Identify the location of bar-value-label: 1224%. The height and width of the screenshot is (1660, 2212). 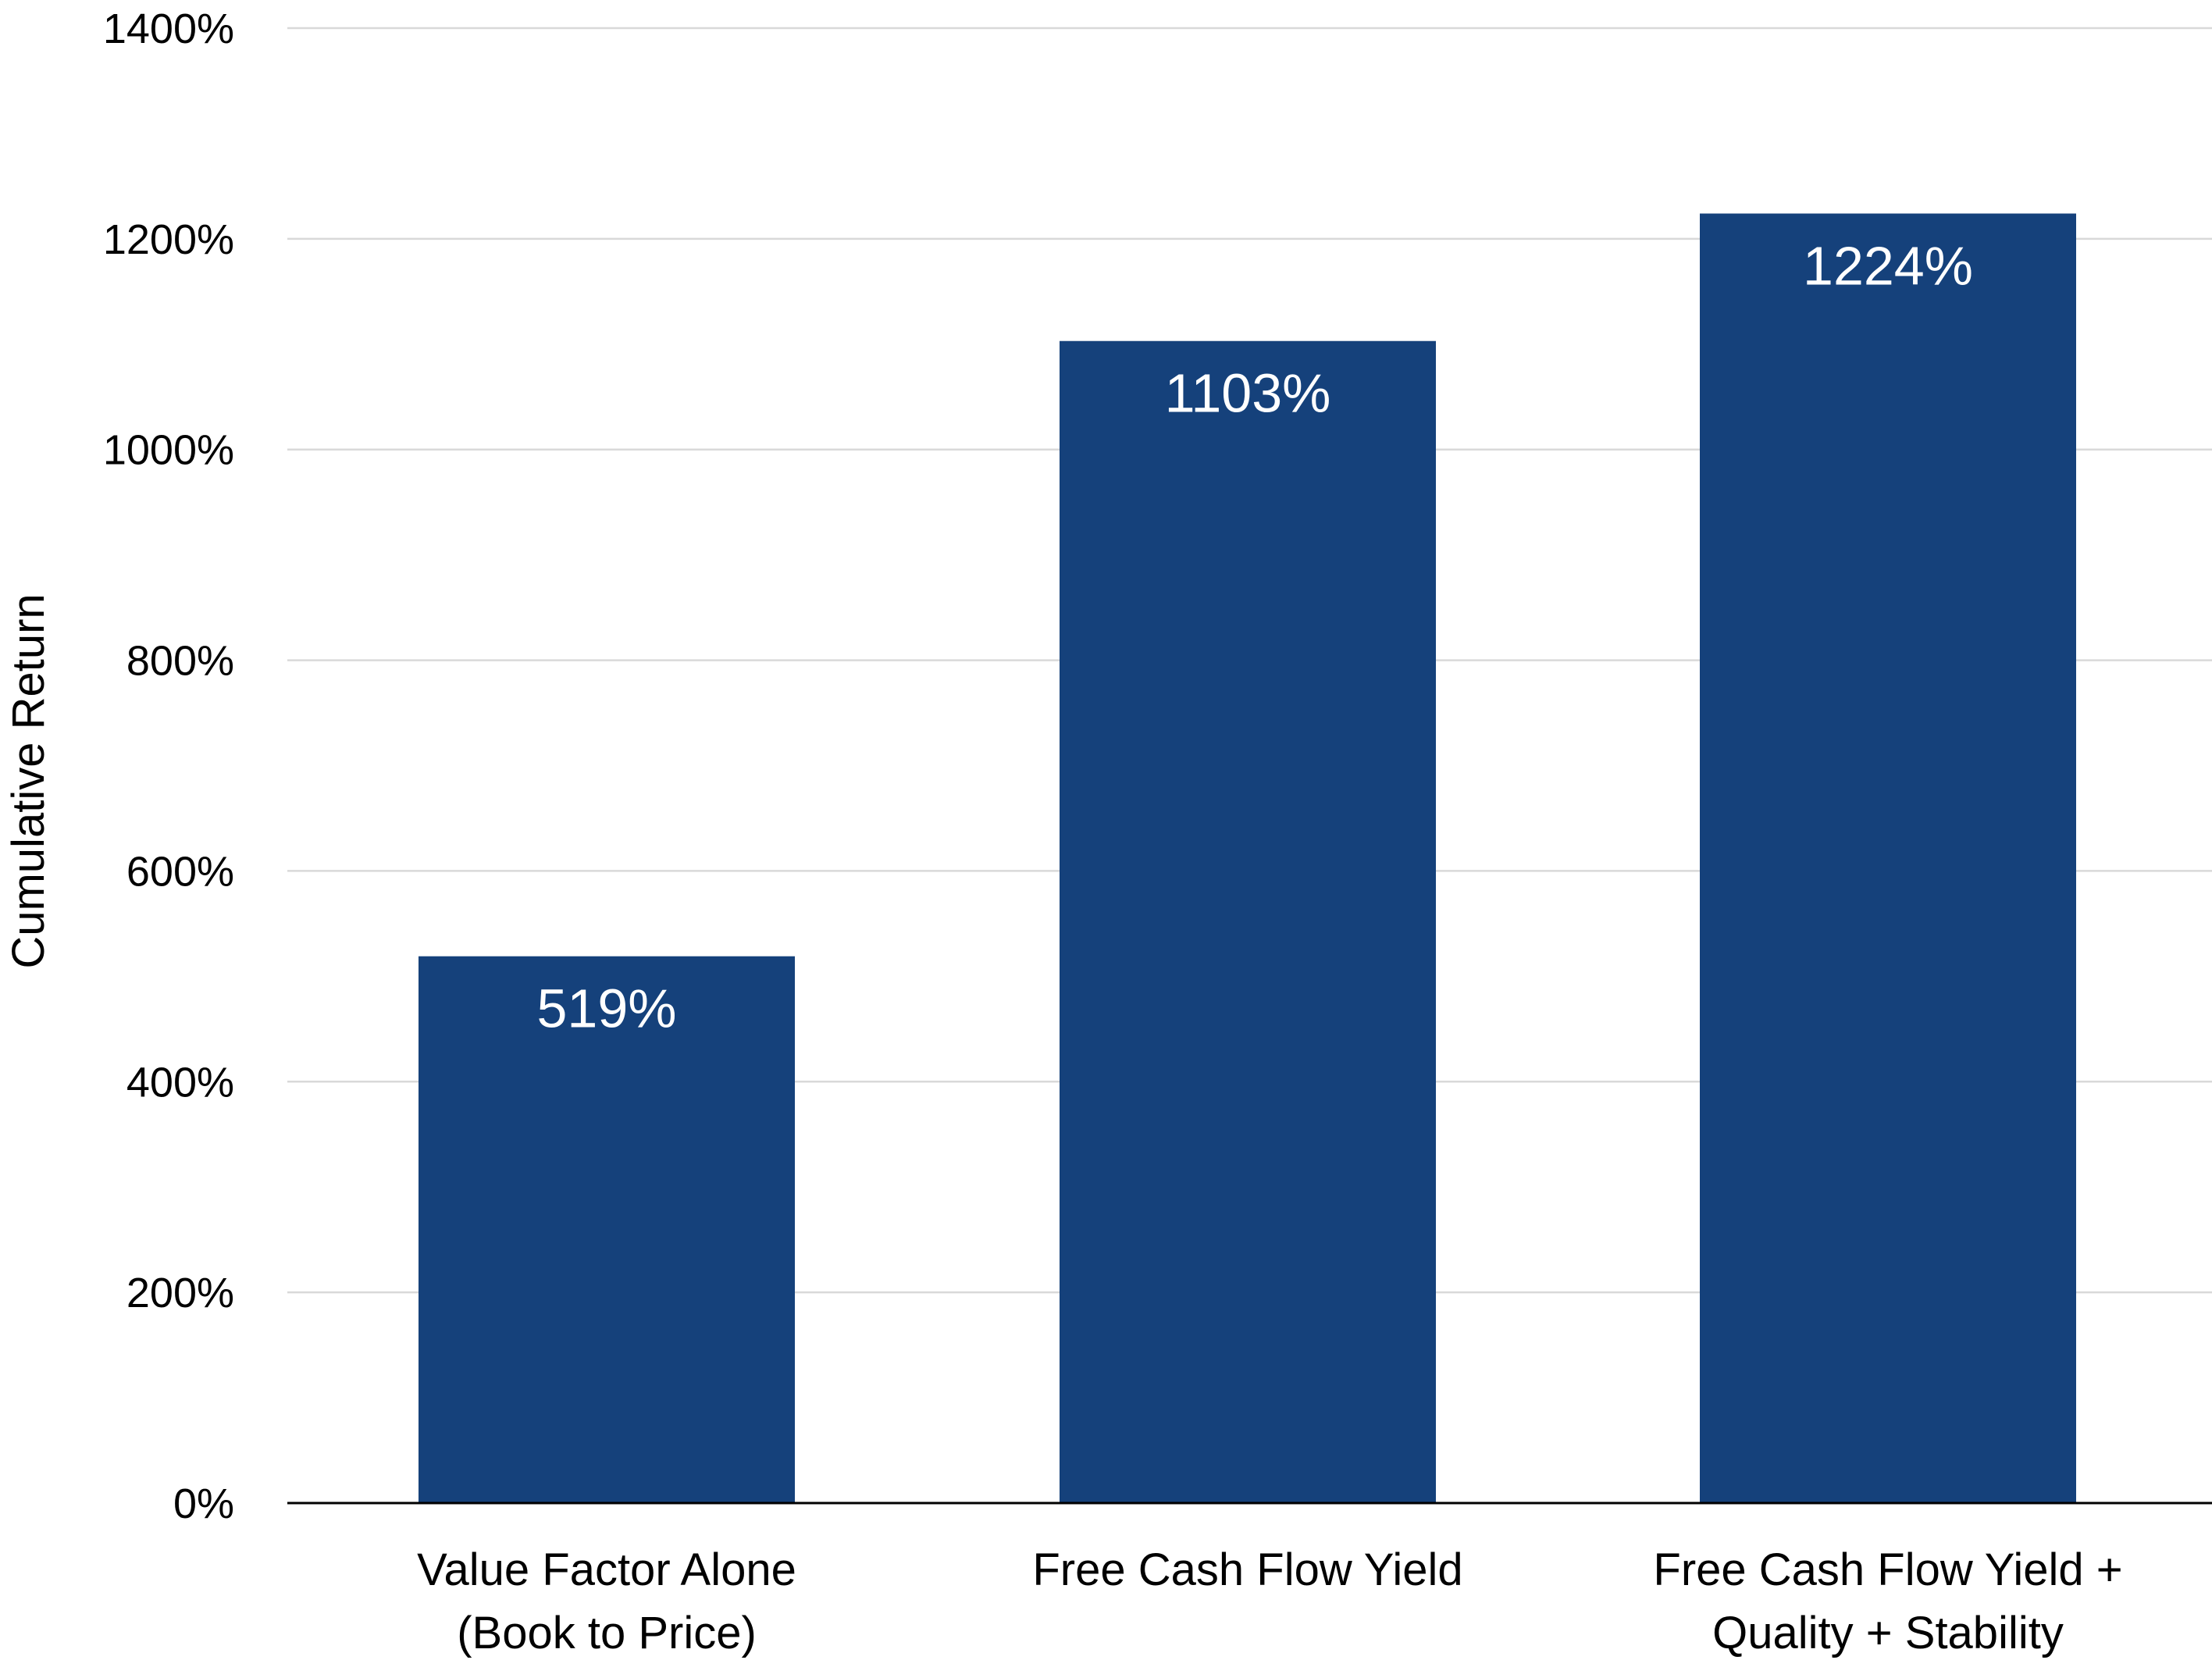
(1888, 265).